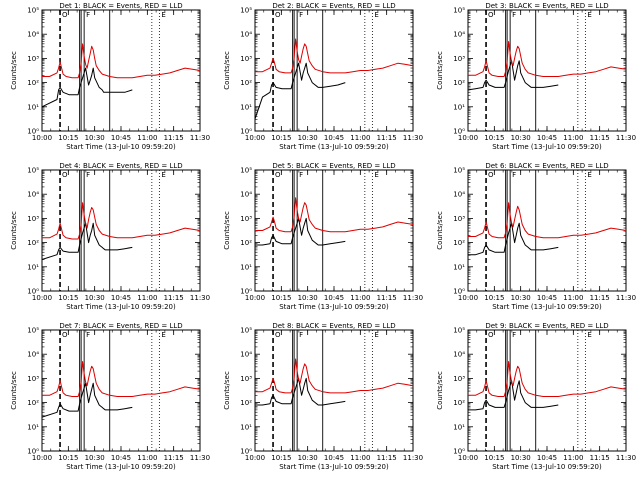 The height and width of the screenshot is (480, 640). I want to click on panel-title: Det 5: BLACK = Events, RED = LLD, so click(333, 166).